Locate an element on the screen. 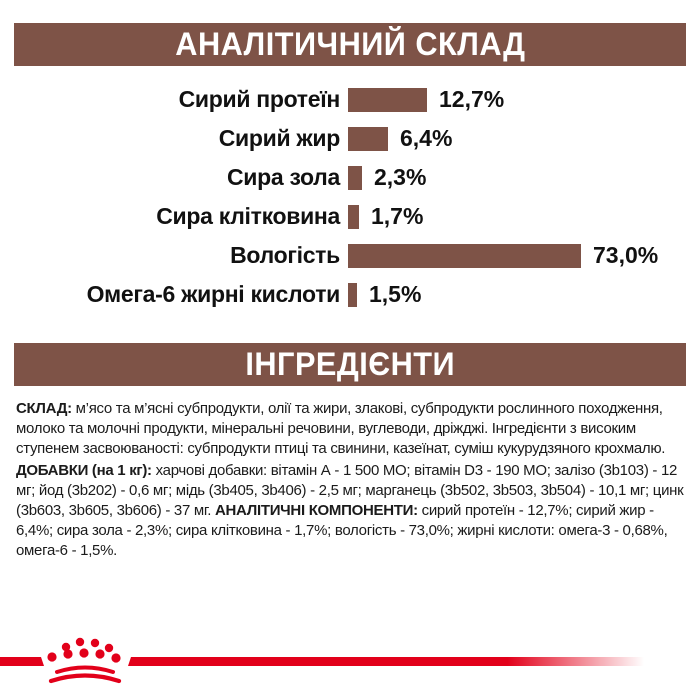 This screenshot has height=700, width=700. analytical-composition-title: АНАЛІТИЧНИЙ СКЛАД is located at coordinates (350, 44).